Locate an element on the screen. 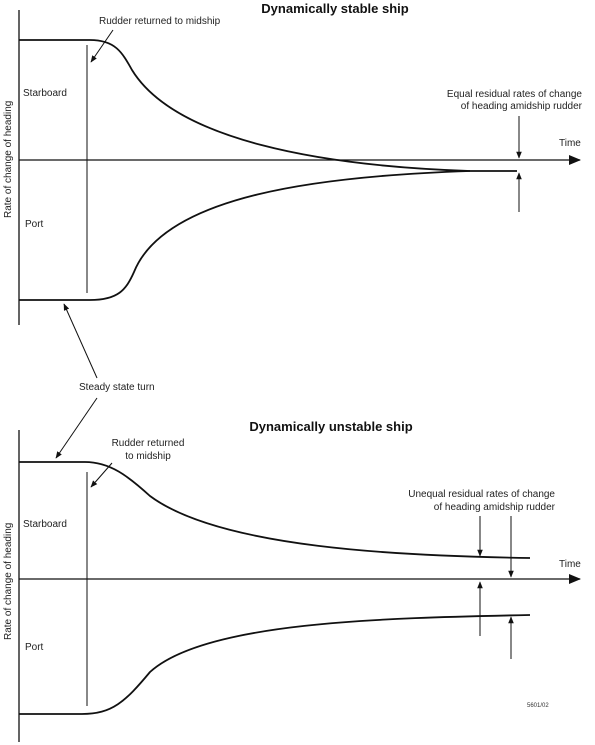 Image resolution: width=595 pixels, height=745 pixels. unstable-rudder-note-line2: to midship is located at coordinates (148, 456).